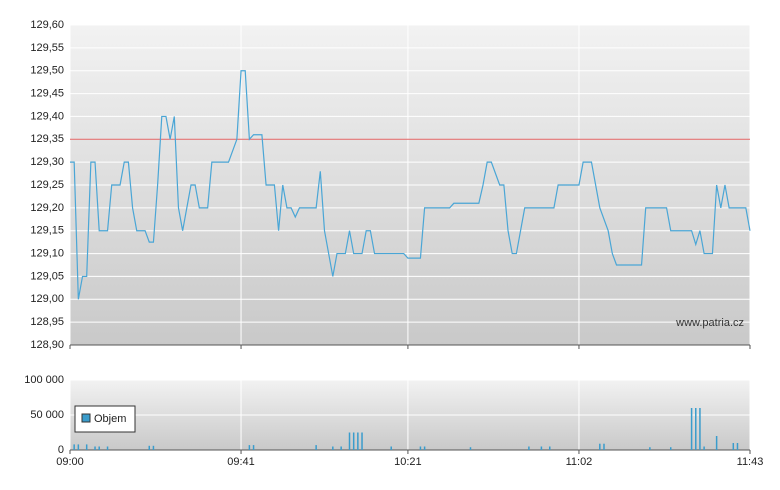 The height and width of the screenshot is (490, 780). What do you see at coordinates (47, 162) in the screenshot?
I see `y-tick-label: 129,30` at bounding box center [47, 162].